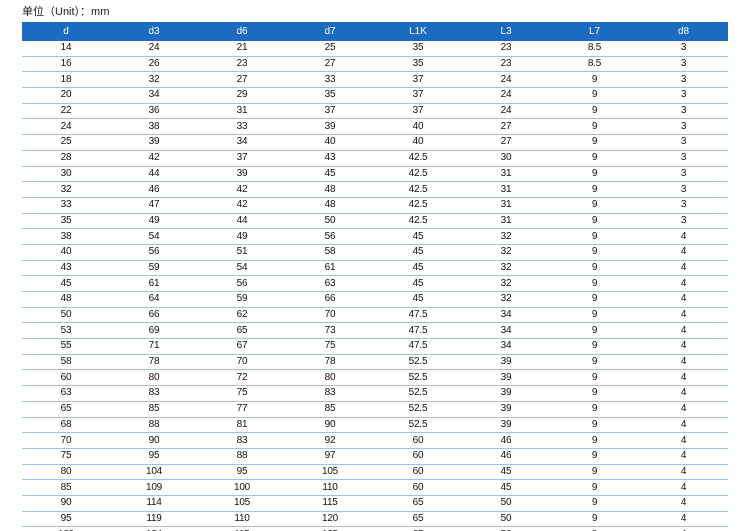  What do you see at coordinates (154, 268) in the screenshot?
I see `cell-d3: 59` at bounding box center [154, 268].